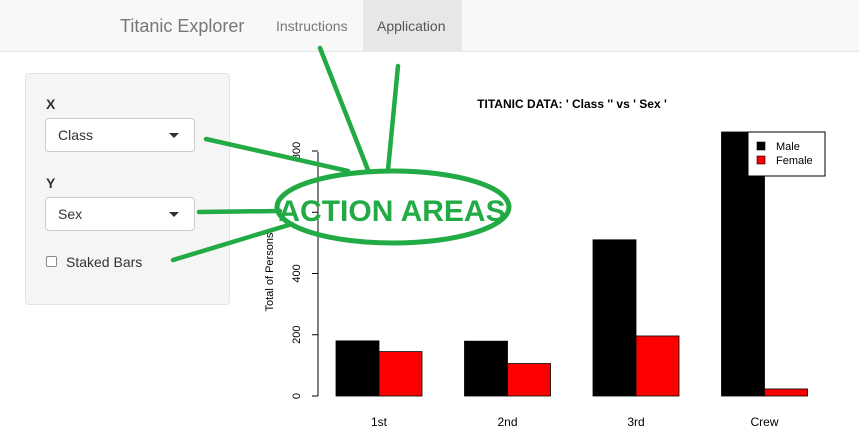 This screenshot has width=859, height=437. I want to click on x-select-value: Class, so click(76, 135).